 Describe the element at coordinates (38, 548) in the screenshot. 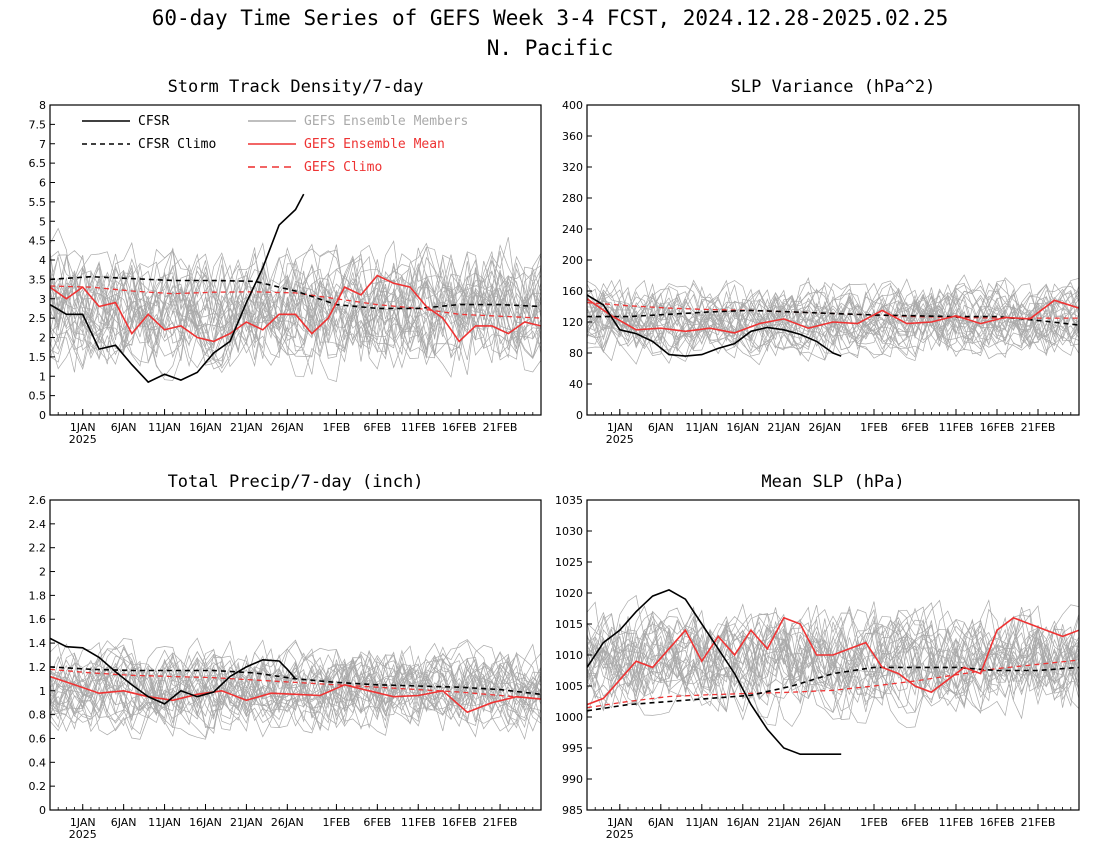

I see `y-tick-label: 2.2` at that location.